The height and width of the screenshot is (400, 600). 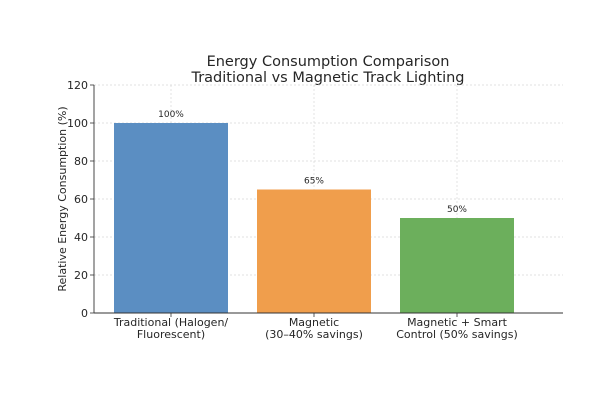 What do you see at coordinates (314, 182) in the screenshot?
I see `data-label: 65%` at bounding box center [314, 182].